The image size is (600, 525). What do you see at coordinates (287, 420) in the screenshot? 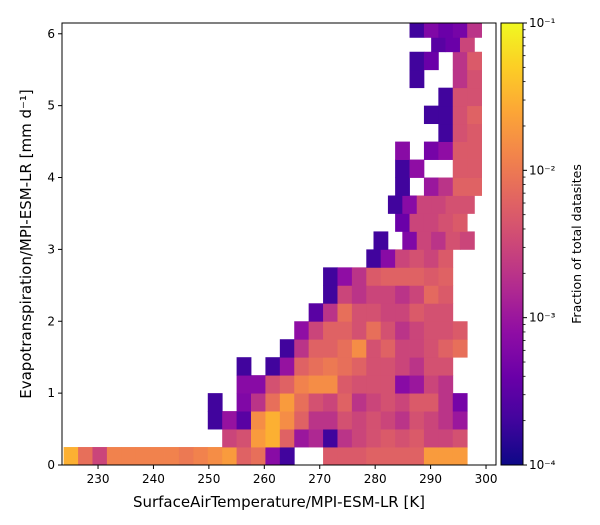
I see `heatmap-cell-r2-c5` at bounding box center [287, 420].